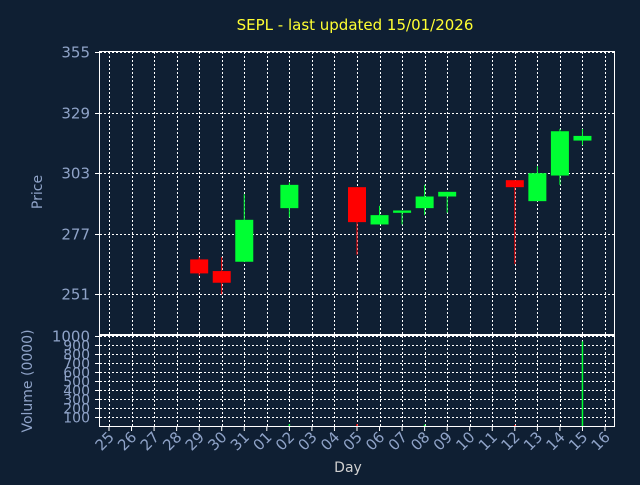 Image resolution: width=640 pixels, height=485 pixels. Describe the element at coordinates (75, 235) in the screenshot. I see `price-tick-label: 277` at that location.